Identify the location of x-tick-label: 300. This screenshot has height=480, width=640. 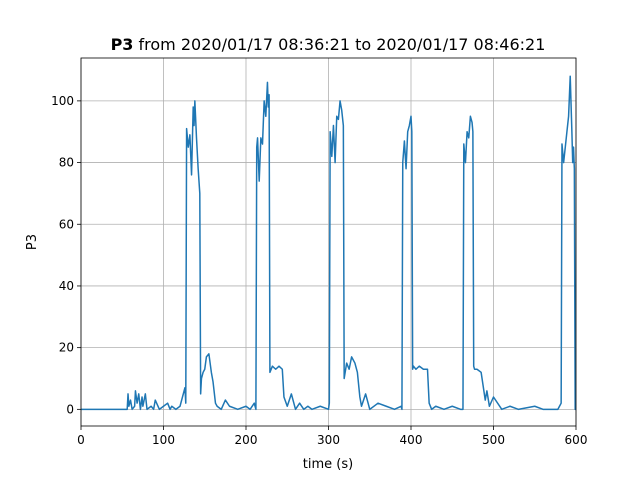
(328, 440).